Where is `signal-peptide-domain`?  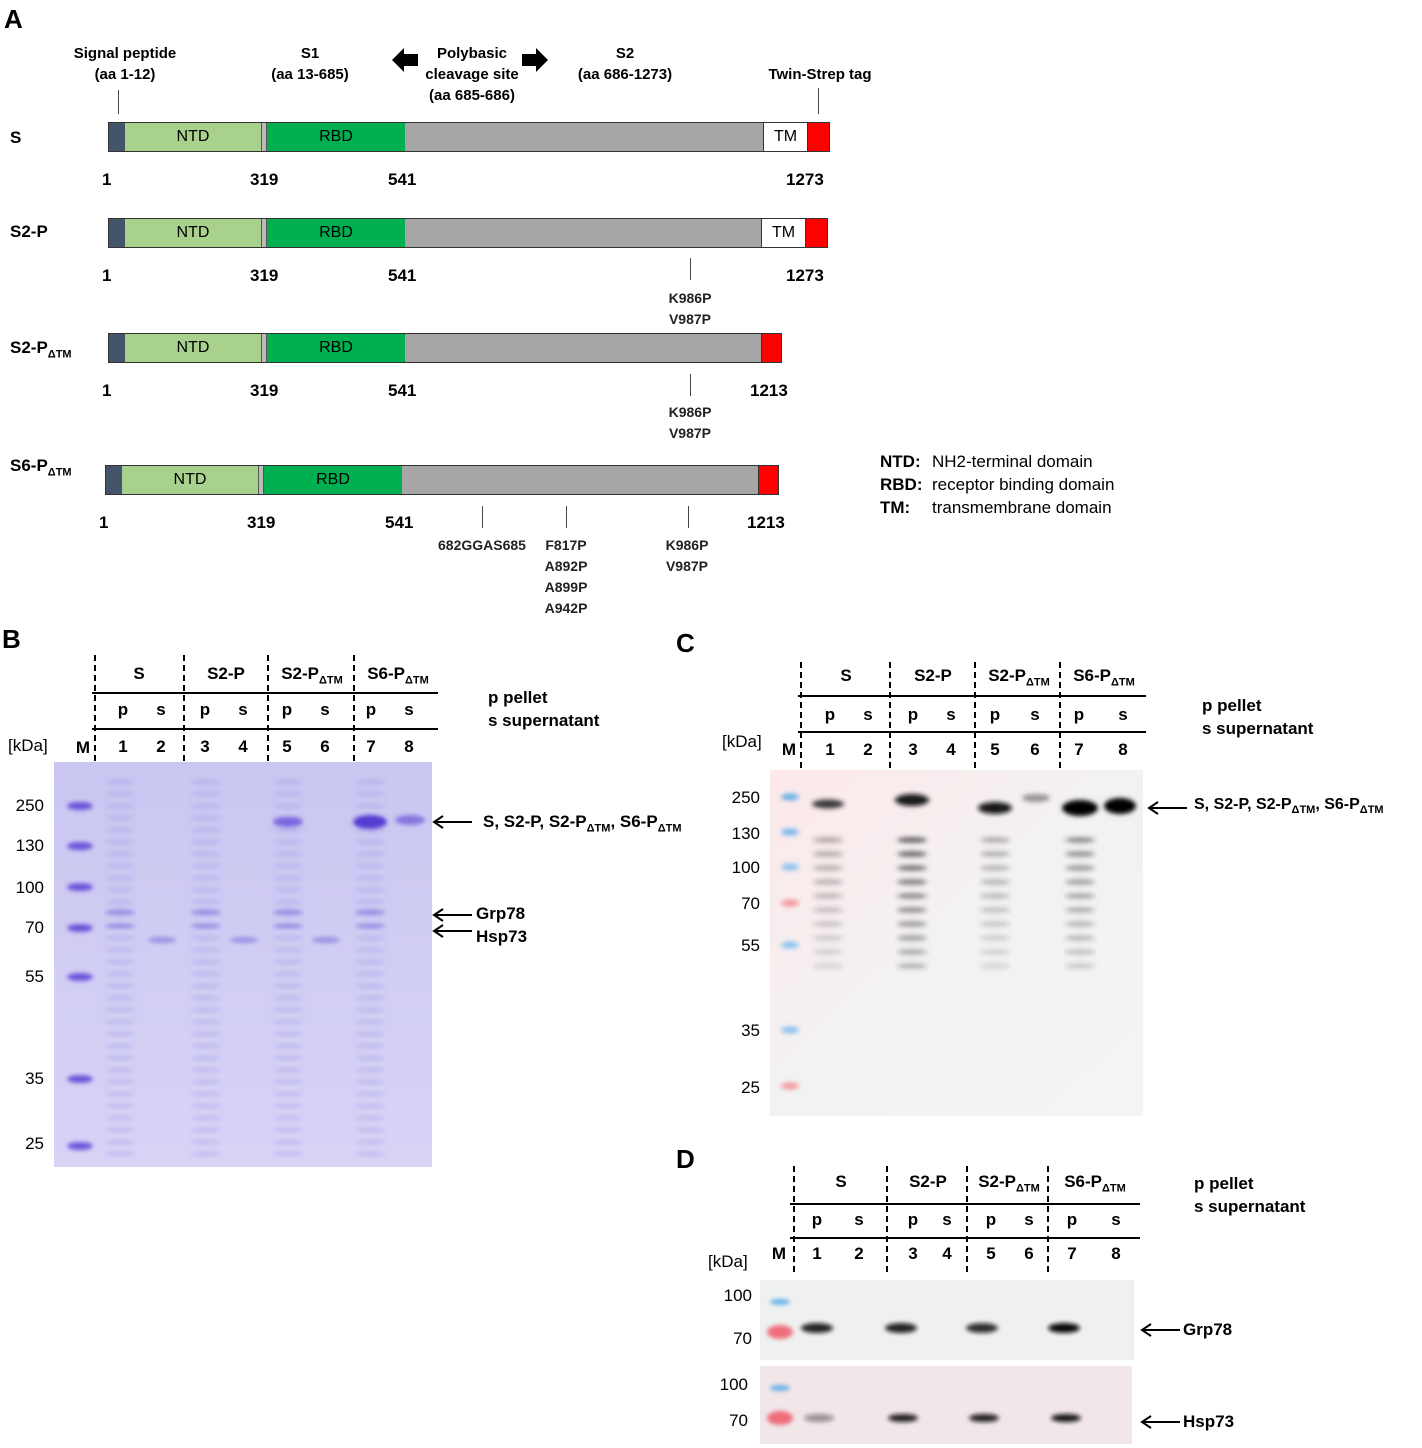 signal-peptide-domain is located at coordinates (117, 348).